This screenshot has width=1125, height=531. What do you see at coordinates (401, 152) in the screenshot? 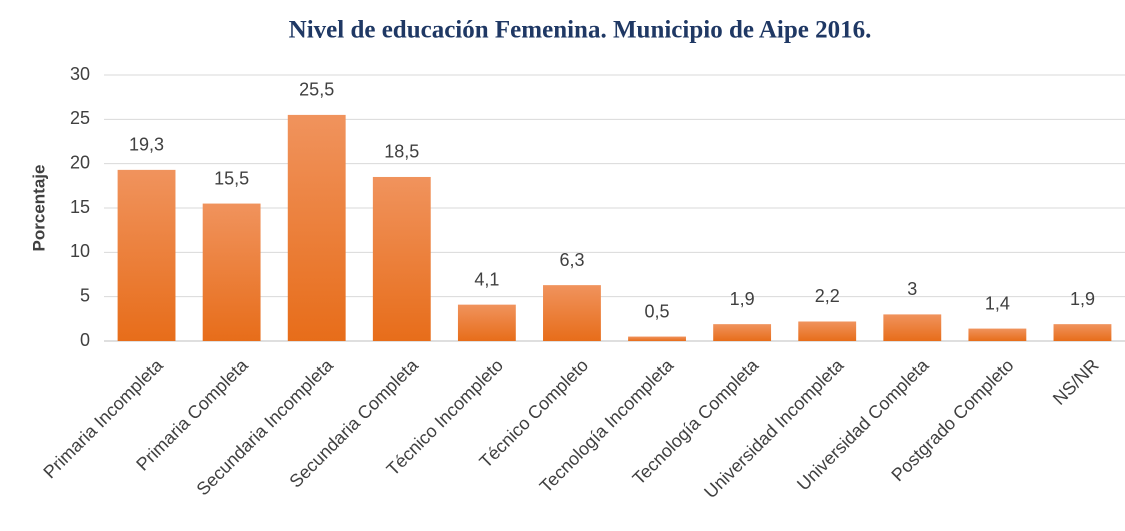
I see `data-label: 18,5` at bounding box center [401, 152].